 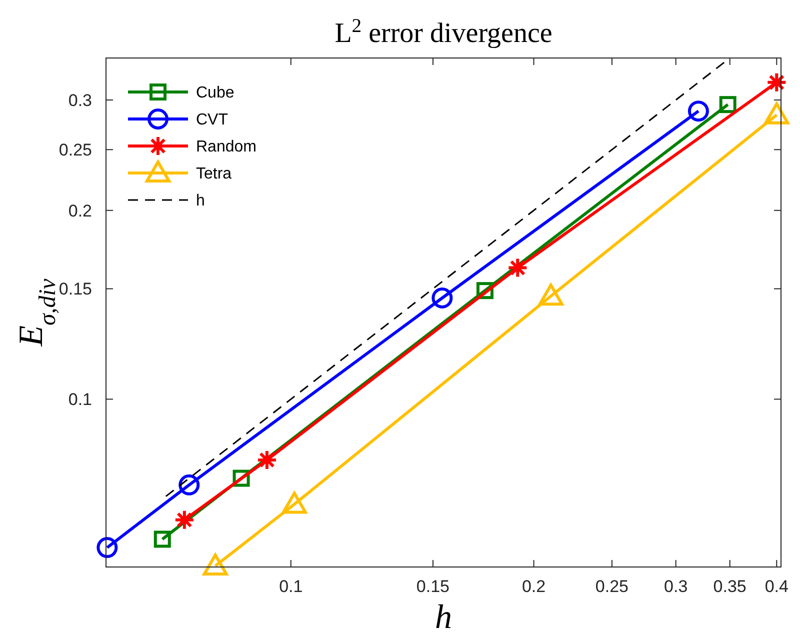 What do you see at coordinates (676, 586) in the screenshot?
I see `x-tick-label: 0.3` at bounding box center [676, 586].